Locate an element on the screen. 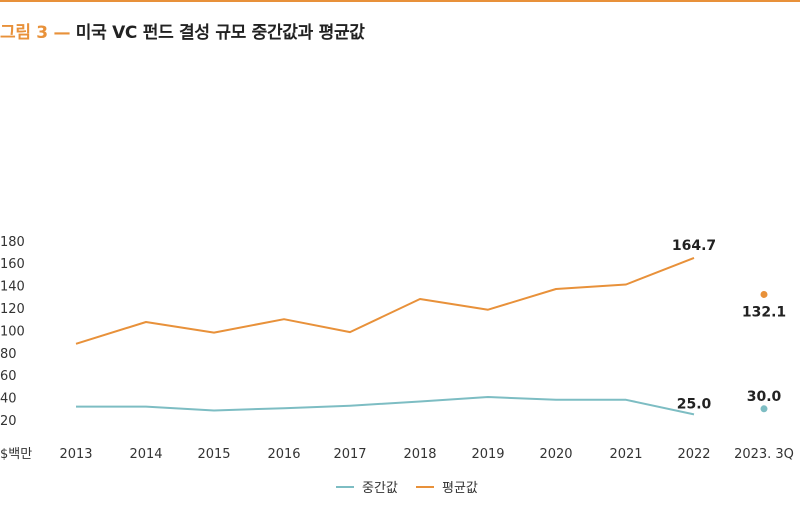 Image resolution: width=800 pixels, height=522 pixels. figure-number: 그림 3 — is located at coordinates (35, 33).